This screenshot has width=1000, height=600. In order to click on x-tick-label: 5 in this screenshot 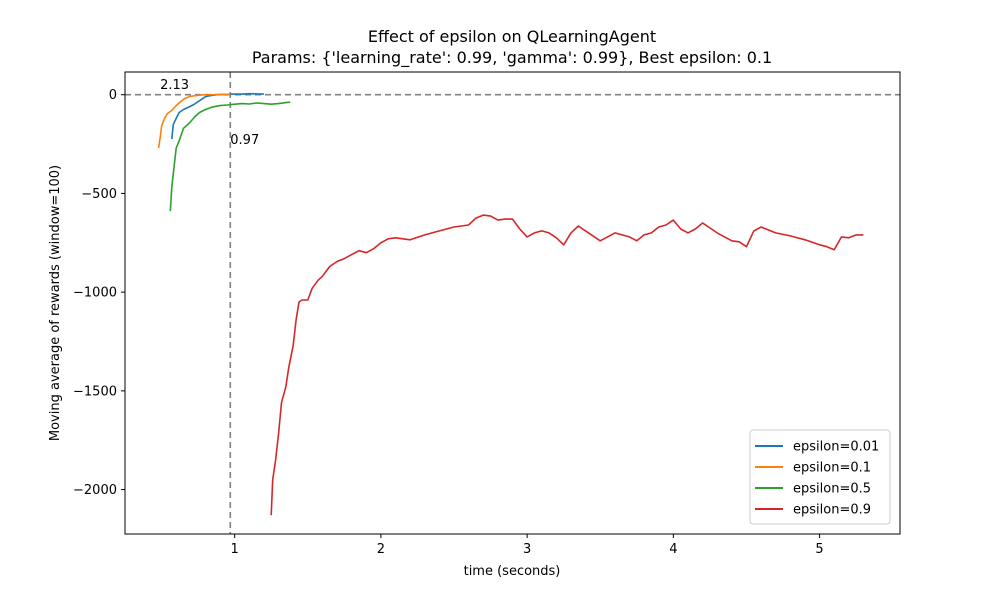, I will do `click(819, 549)`.